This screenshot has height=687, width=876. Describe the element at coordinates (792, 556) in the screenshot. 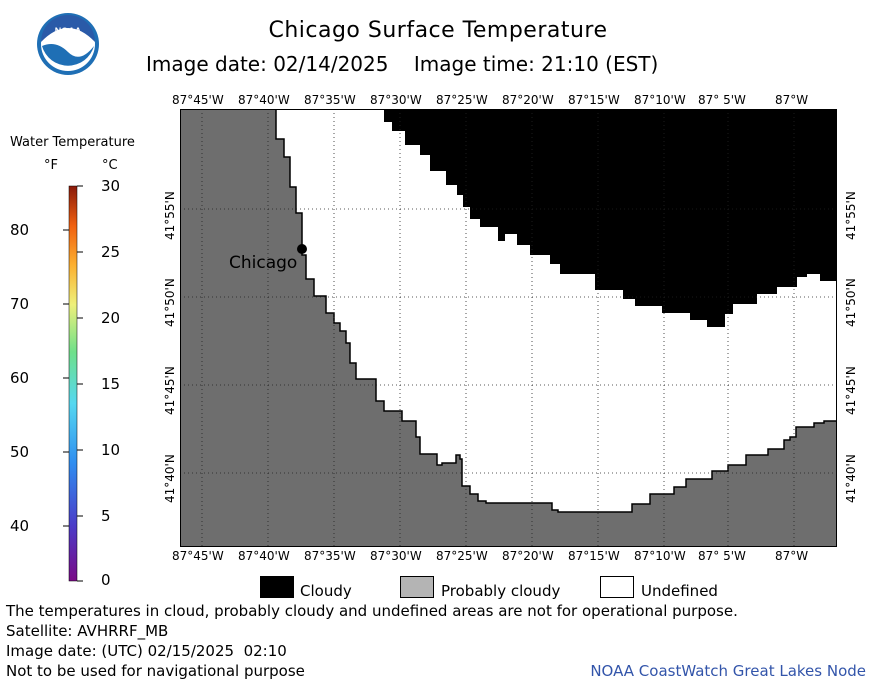

I see `lon-label-bottom: 87°W` at that location.